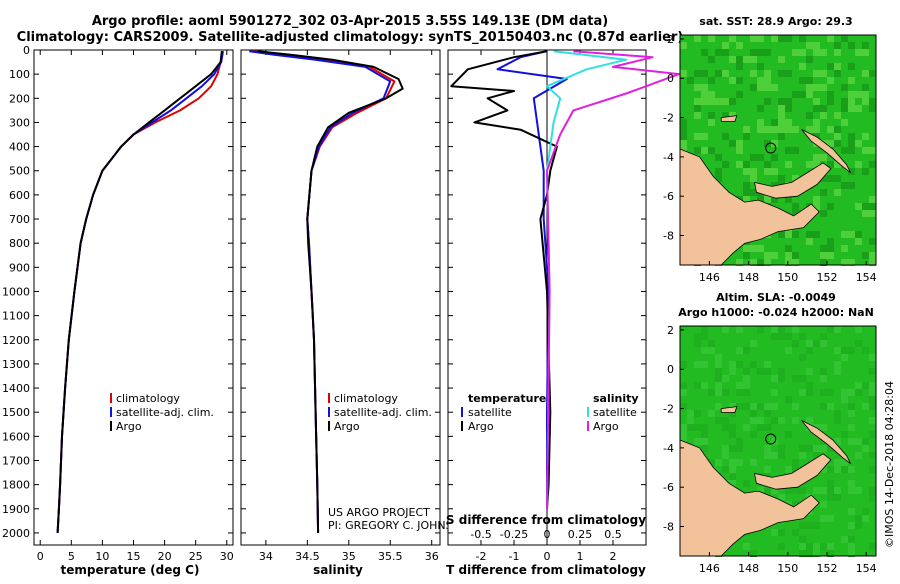  What do you see at coordinates (606, 426) in the screenshot?
I see `legend-sal-argo: Argo` at bounding box center [606, 426].